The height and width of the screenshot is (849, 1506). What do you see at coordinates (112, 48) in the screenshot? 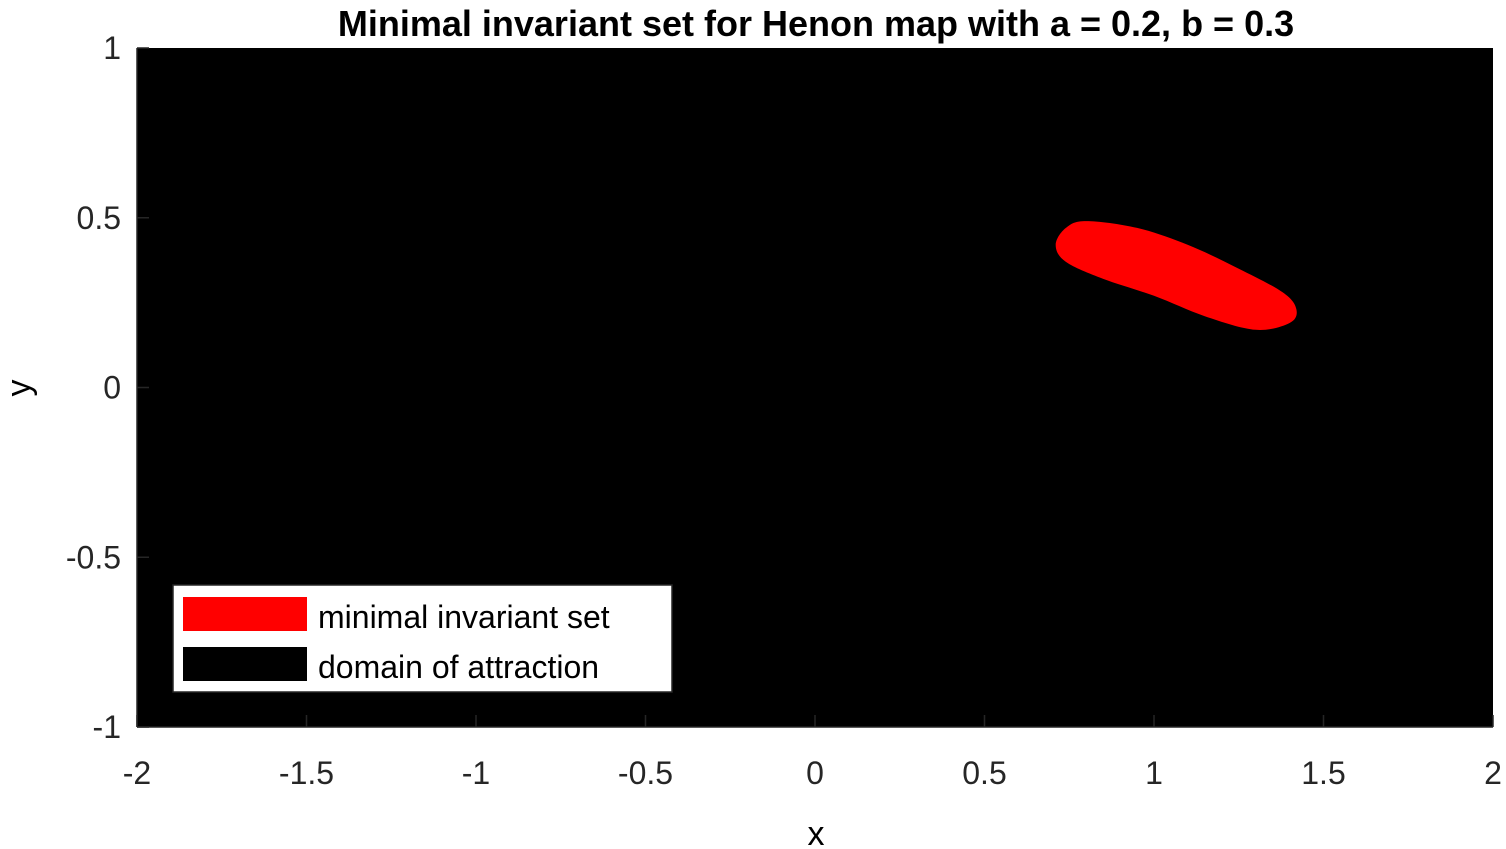
I see `y-tick-label: 1` at bounding box center [112, 48].